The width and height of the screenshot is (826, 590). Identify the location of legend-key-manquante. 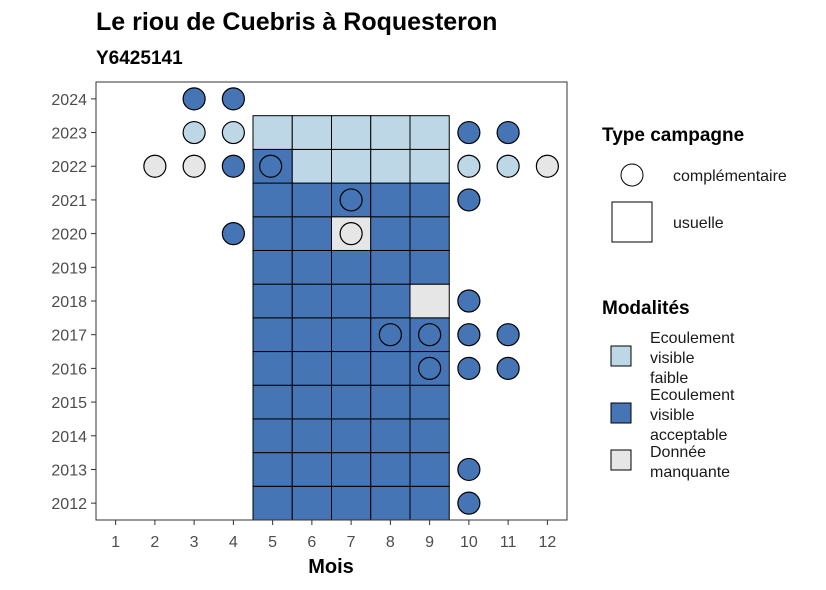
(621, 460).